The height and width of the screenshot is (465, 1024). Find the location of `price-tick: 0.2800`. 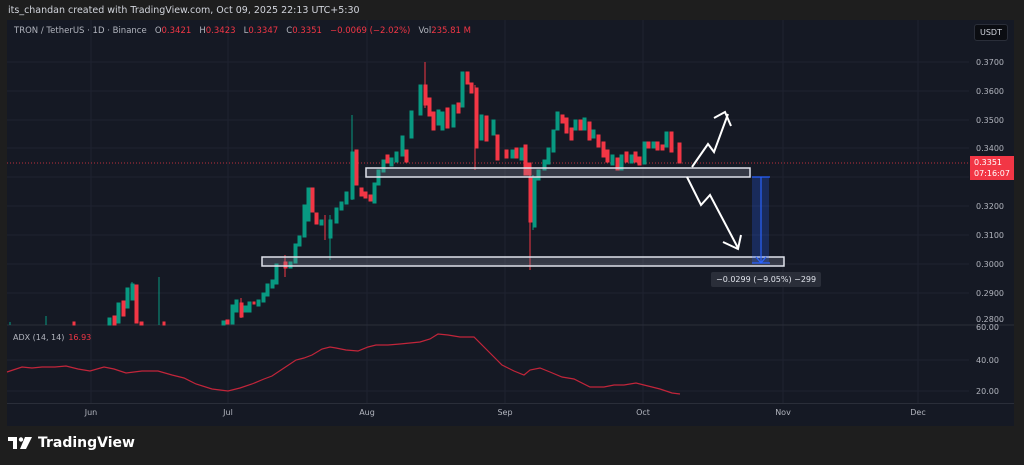

price-tick: 0.2800 is located at coordinates (990, 319).